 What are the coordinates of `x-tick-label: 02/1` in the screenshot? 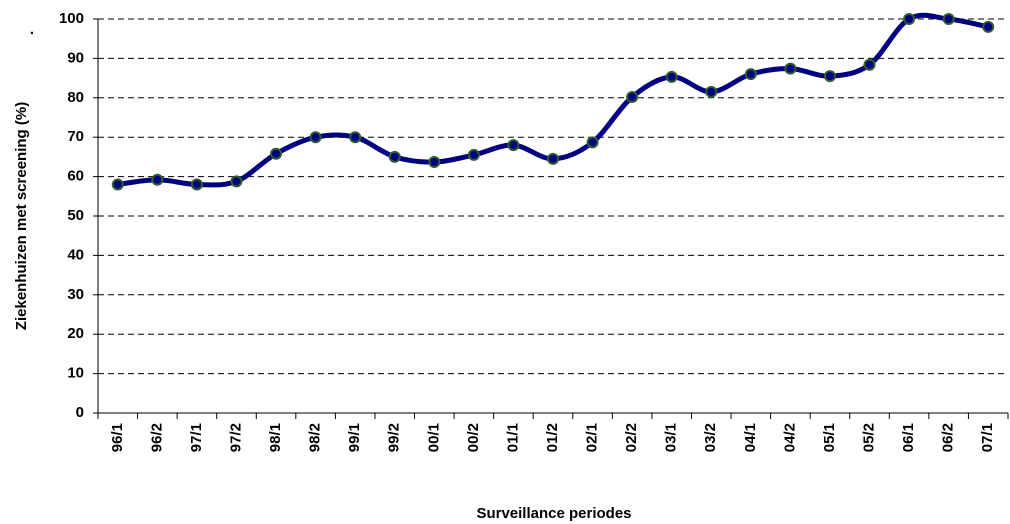 It's located at (592, 437).